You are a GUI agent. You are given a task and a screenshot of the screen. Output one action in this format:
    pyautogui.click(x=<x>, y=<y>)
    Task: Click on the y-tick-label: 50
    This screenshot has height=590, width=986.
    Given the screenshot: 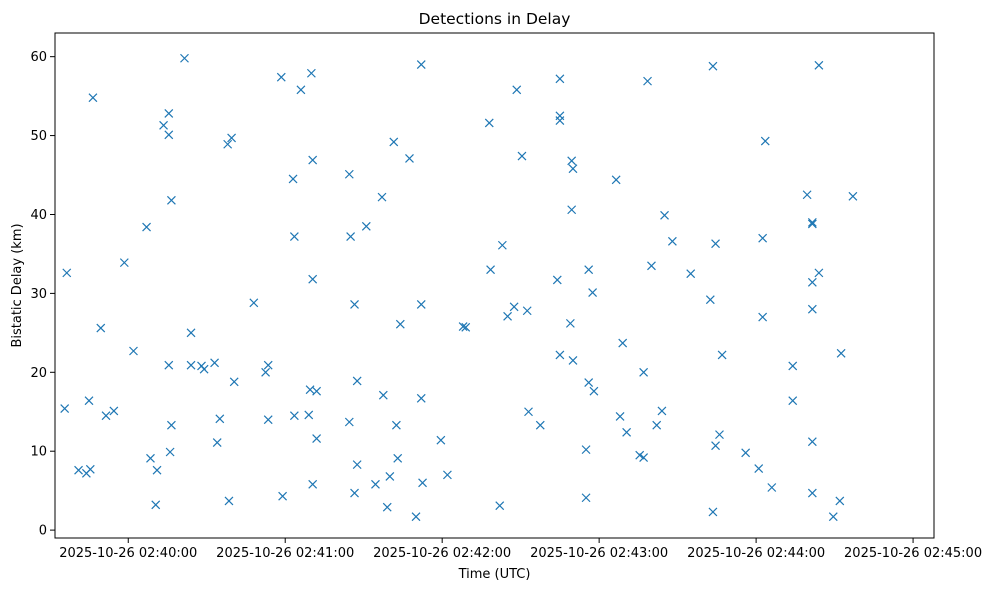 What is the action you would take?
    pyautogui.click(x=38, y=136)
    